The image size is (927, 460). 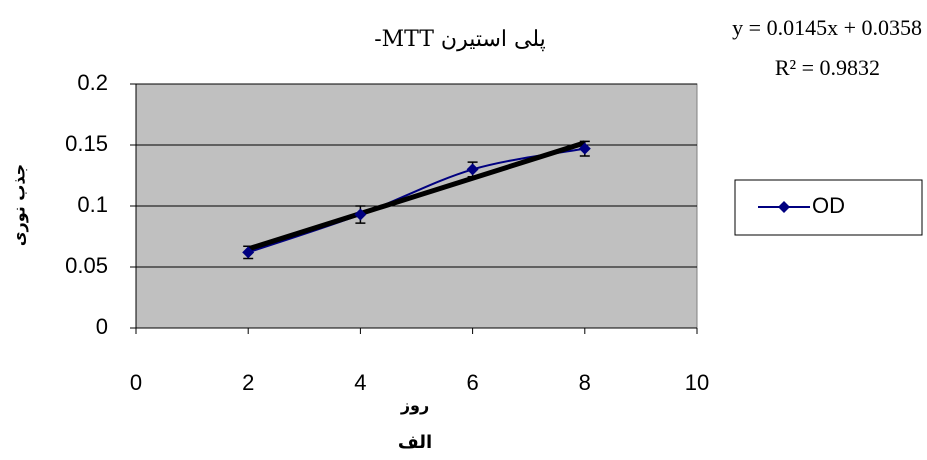 I want to click on chart-title: پلی استیرن MTT-, so click(x=460, y=39).